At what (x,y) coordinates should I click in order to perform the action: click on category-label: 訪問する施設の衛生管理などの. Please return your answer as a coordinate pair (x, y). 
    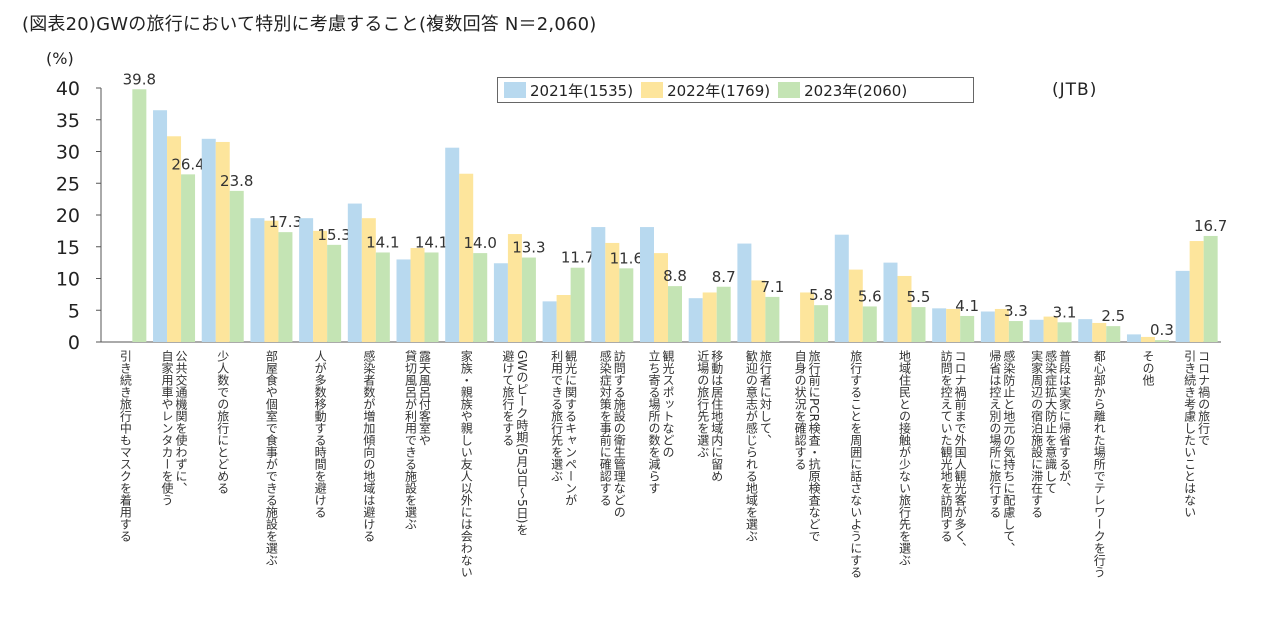
    Looking at the image, I should click on (619, 433).